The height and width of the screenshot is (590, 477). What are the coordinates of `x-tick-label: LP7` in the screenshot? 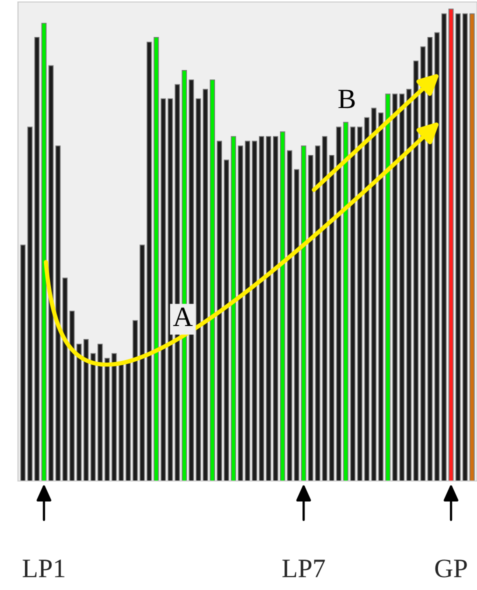 It's located at (303, 569).